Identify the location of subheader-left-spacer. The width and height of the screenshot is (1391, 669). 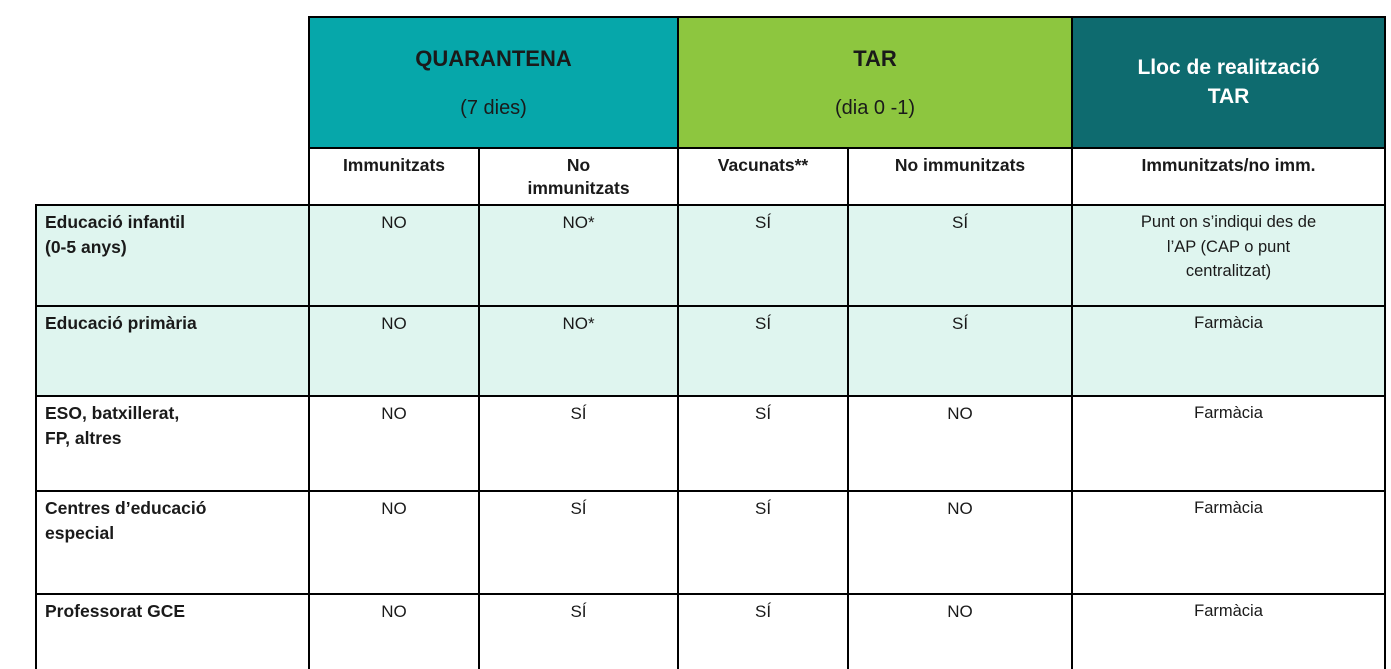
(172, 176).